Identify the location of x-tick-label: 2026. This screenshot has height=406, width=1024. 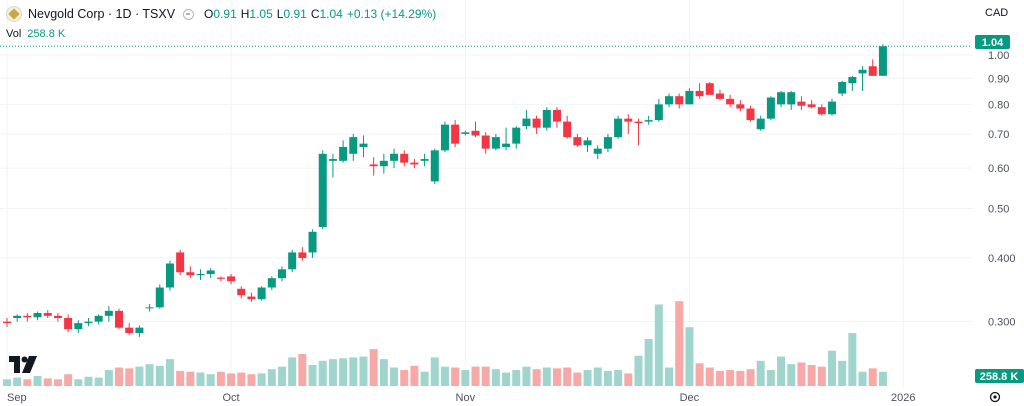
(903, 398).